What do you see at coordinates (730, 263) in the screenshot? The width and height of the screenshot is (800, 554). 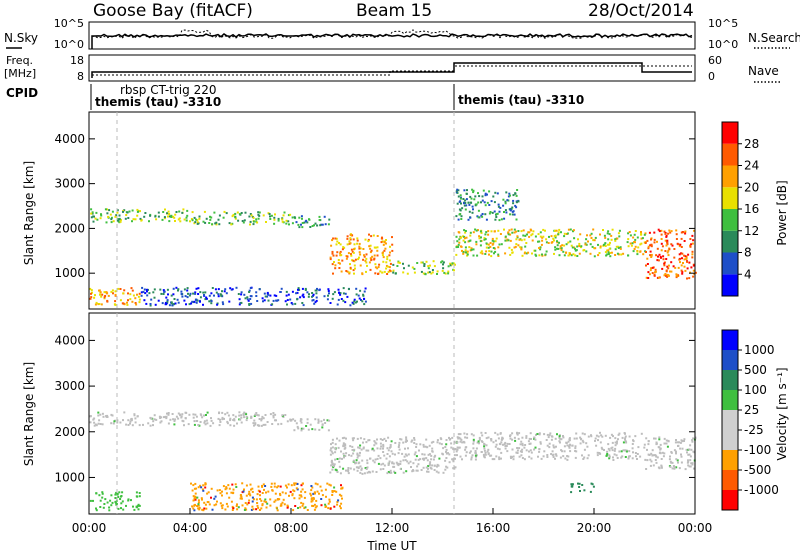 I see `colorbar-segment` at bounding box center [730, 263].